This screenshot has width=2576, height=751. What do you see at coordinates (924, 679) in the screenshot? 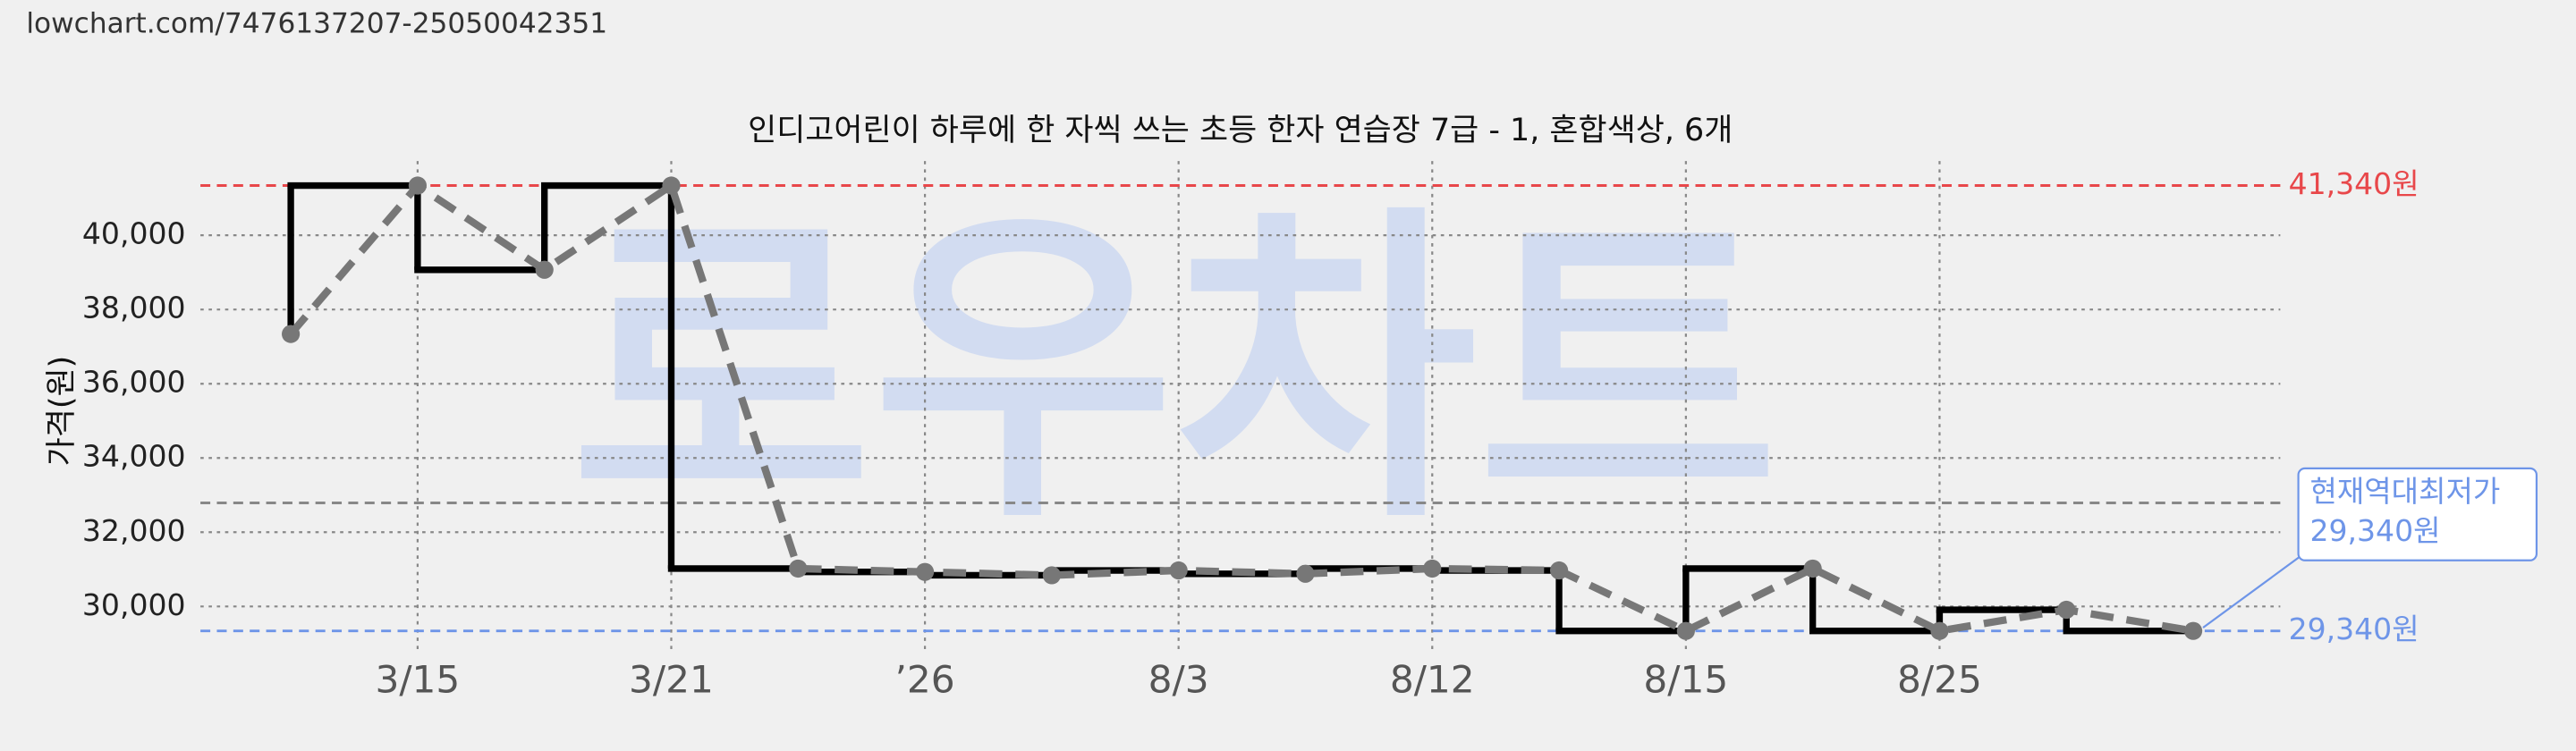
I see `x-tick-label: ’26` at bounding box center [924, 679].